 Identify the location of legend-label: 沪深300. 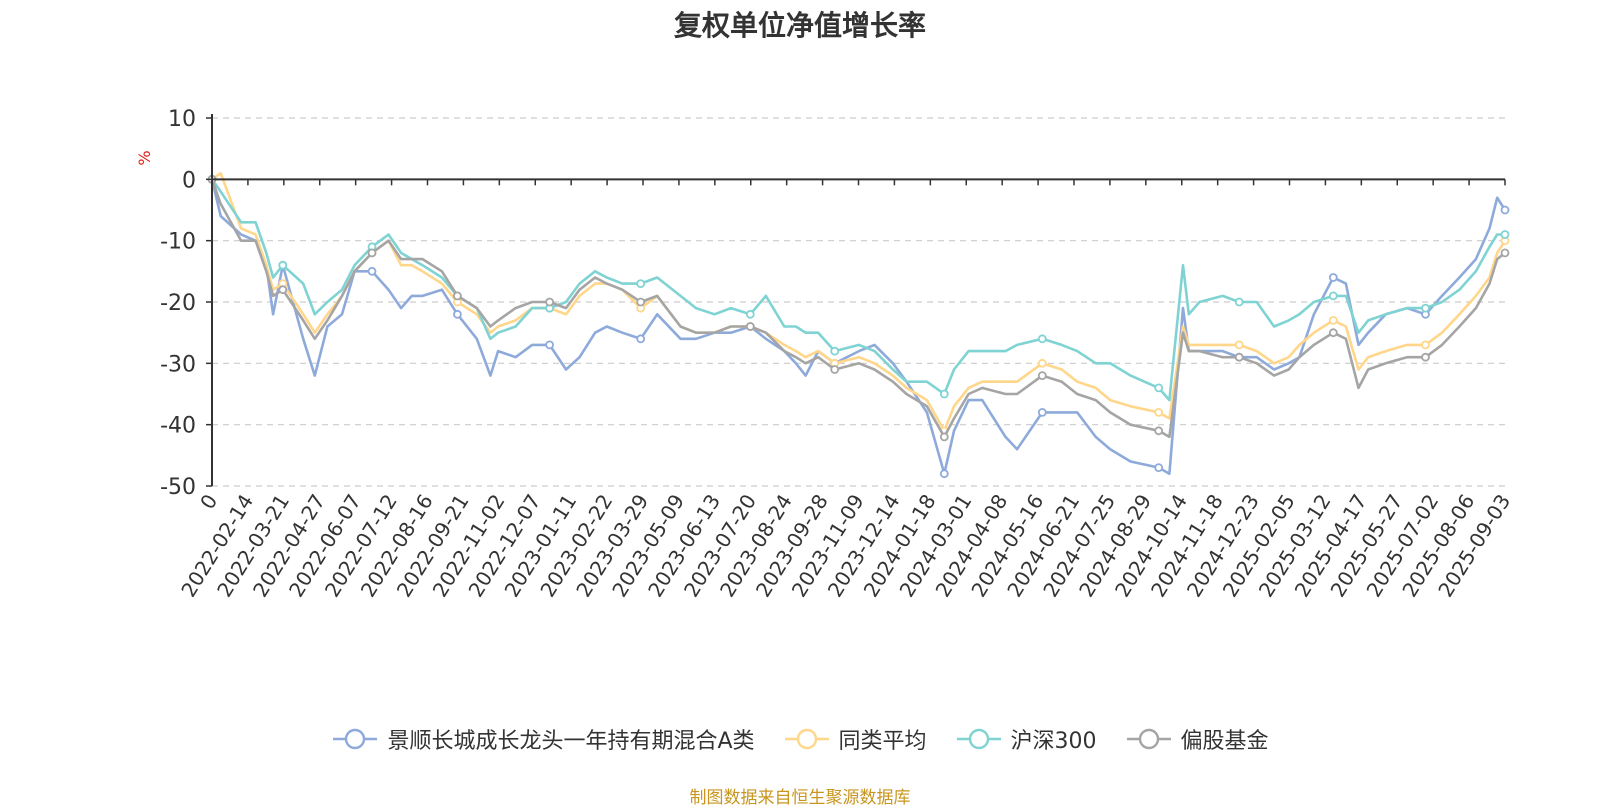
(1053, 741).